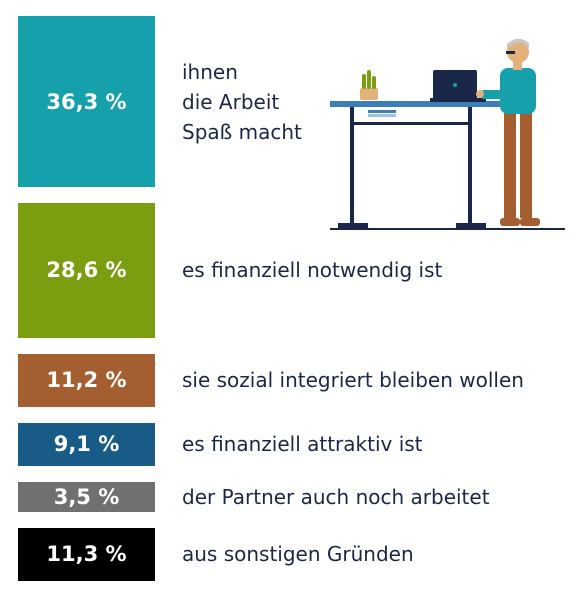  What do you see at coordinates (336, 496) in the screenshot?
I see `category-label-4: der Partner auch noch arbeitet` at bounding box center [336, 496].